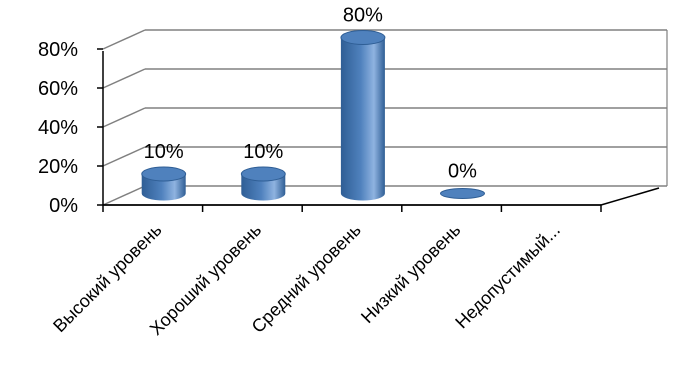 The image size is (675, 384). I want to click on data-label: 80%, so click(363, 16).